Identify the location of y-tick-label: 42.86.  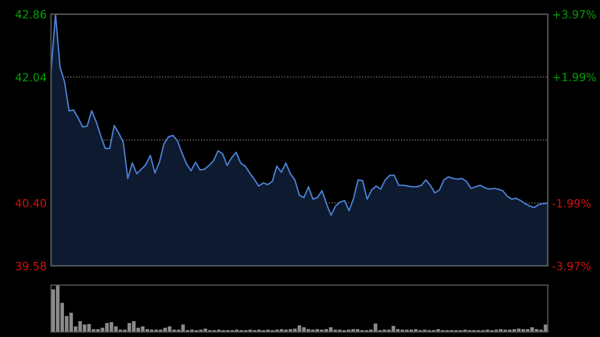
(31, 14).